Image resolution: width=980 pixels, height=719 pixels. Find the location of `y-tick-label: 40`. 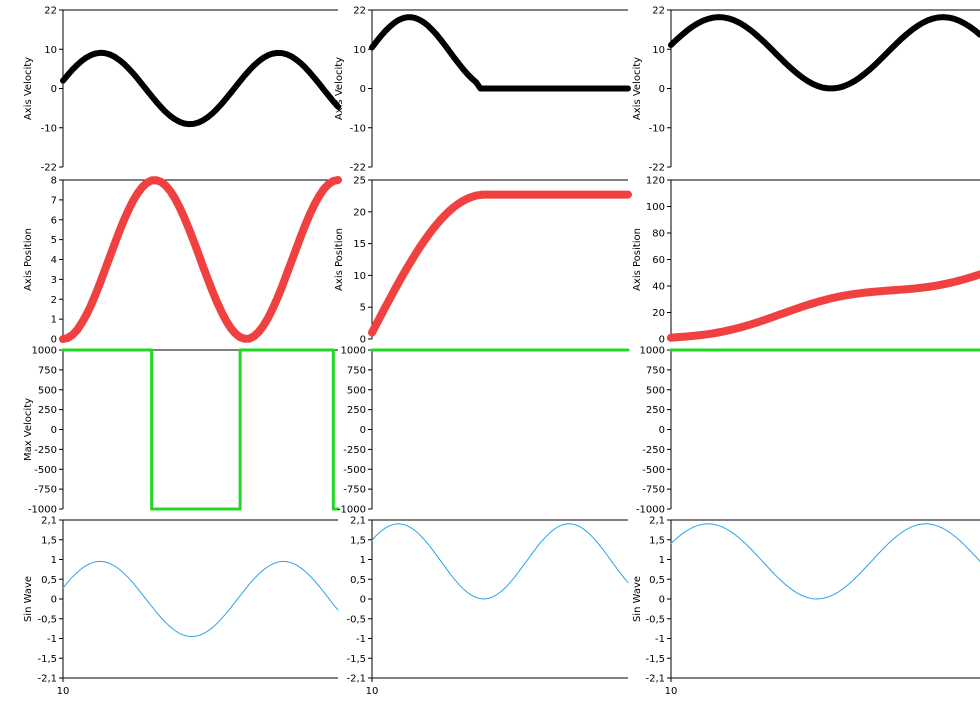

y-tick-label: 40 is located at coordinates (658, 287).